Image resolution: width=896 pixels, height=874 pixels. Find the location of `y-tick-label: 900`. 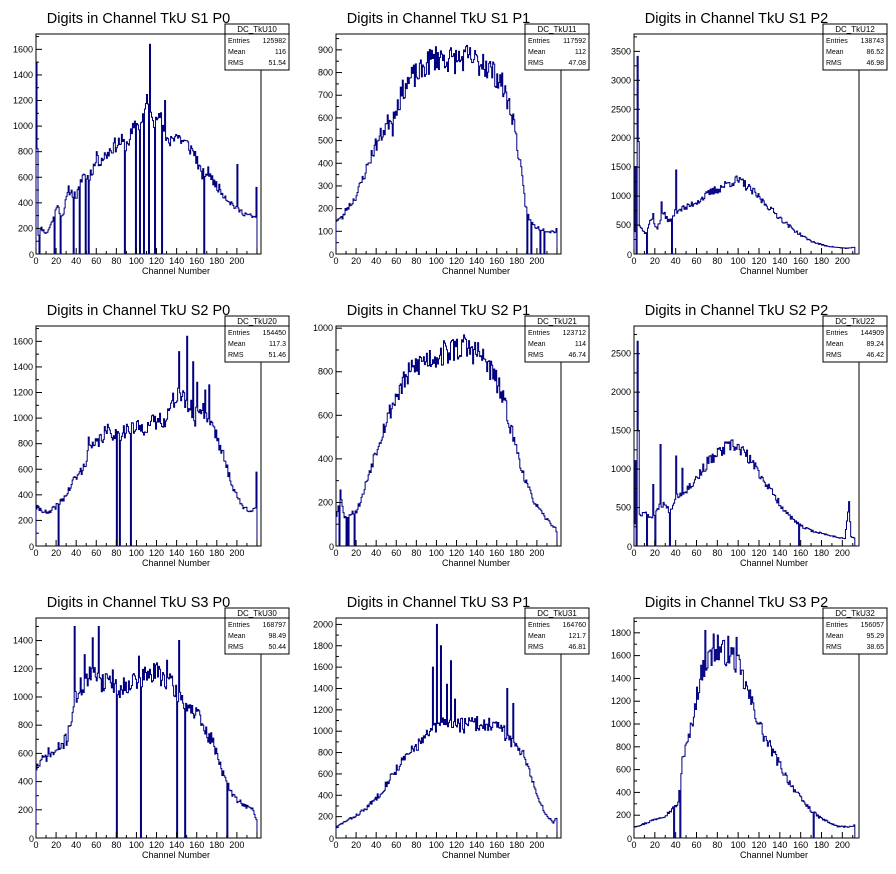

y-tick-label: 900 is located at coordinates (325, 50).